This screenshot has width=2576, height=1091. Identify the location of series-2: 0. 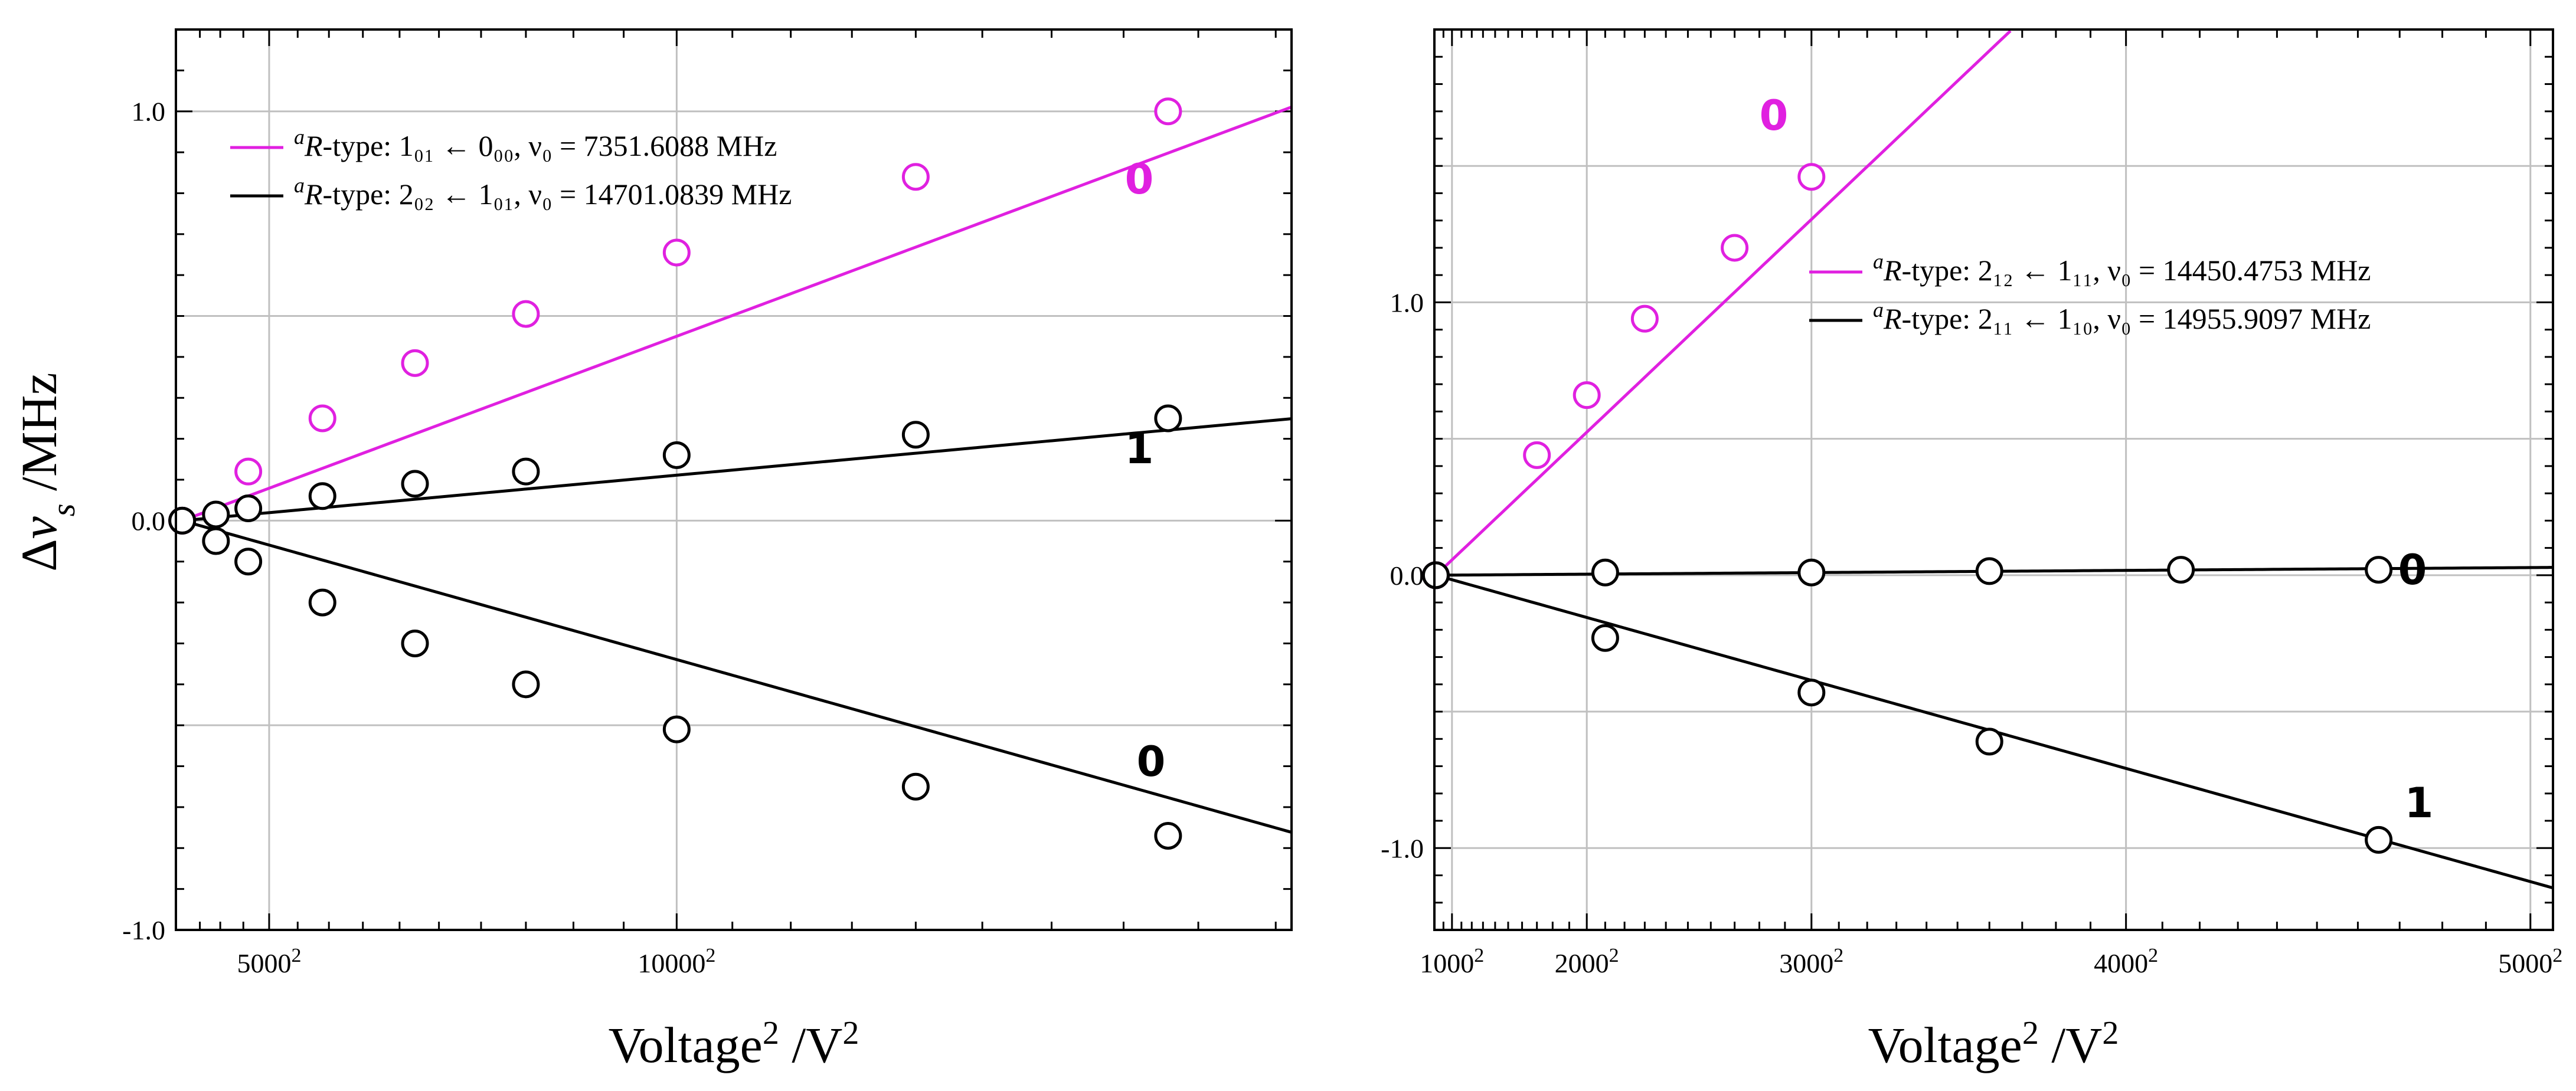
(1987, 570).